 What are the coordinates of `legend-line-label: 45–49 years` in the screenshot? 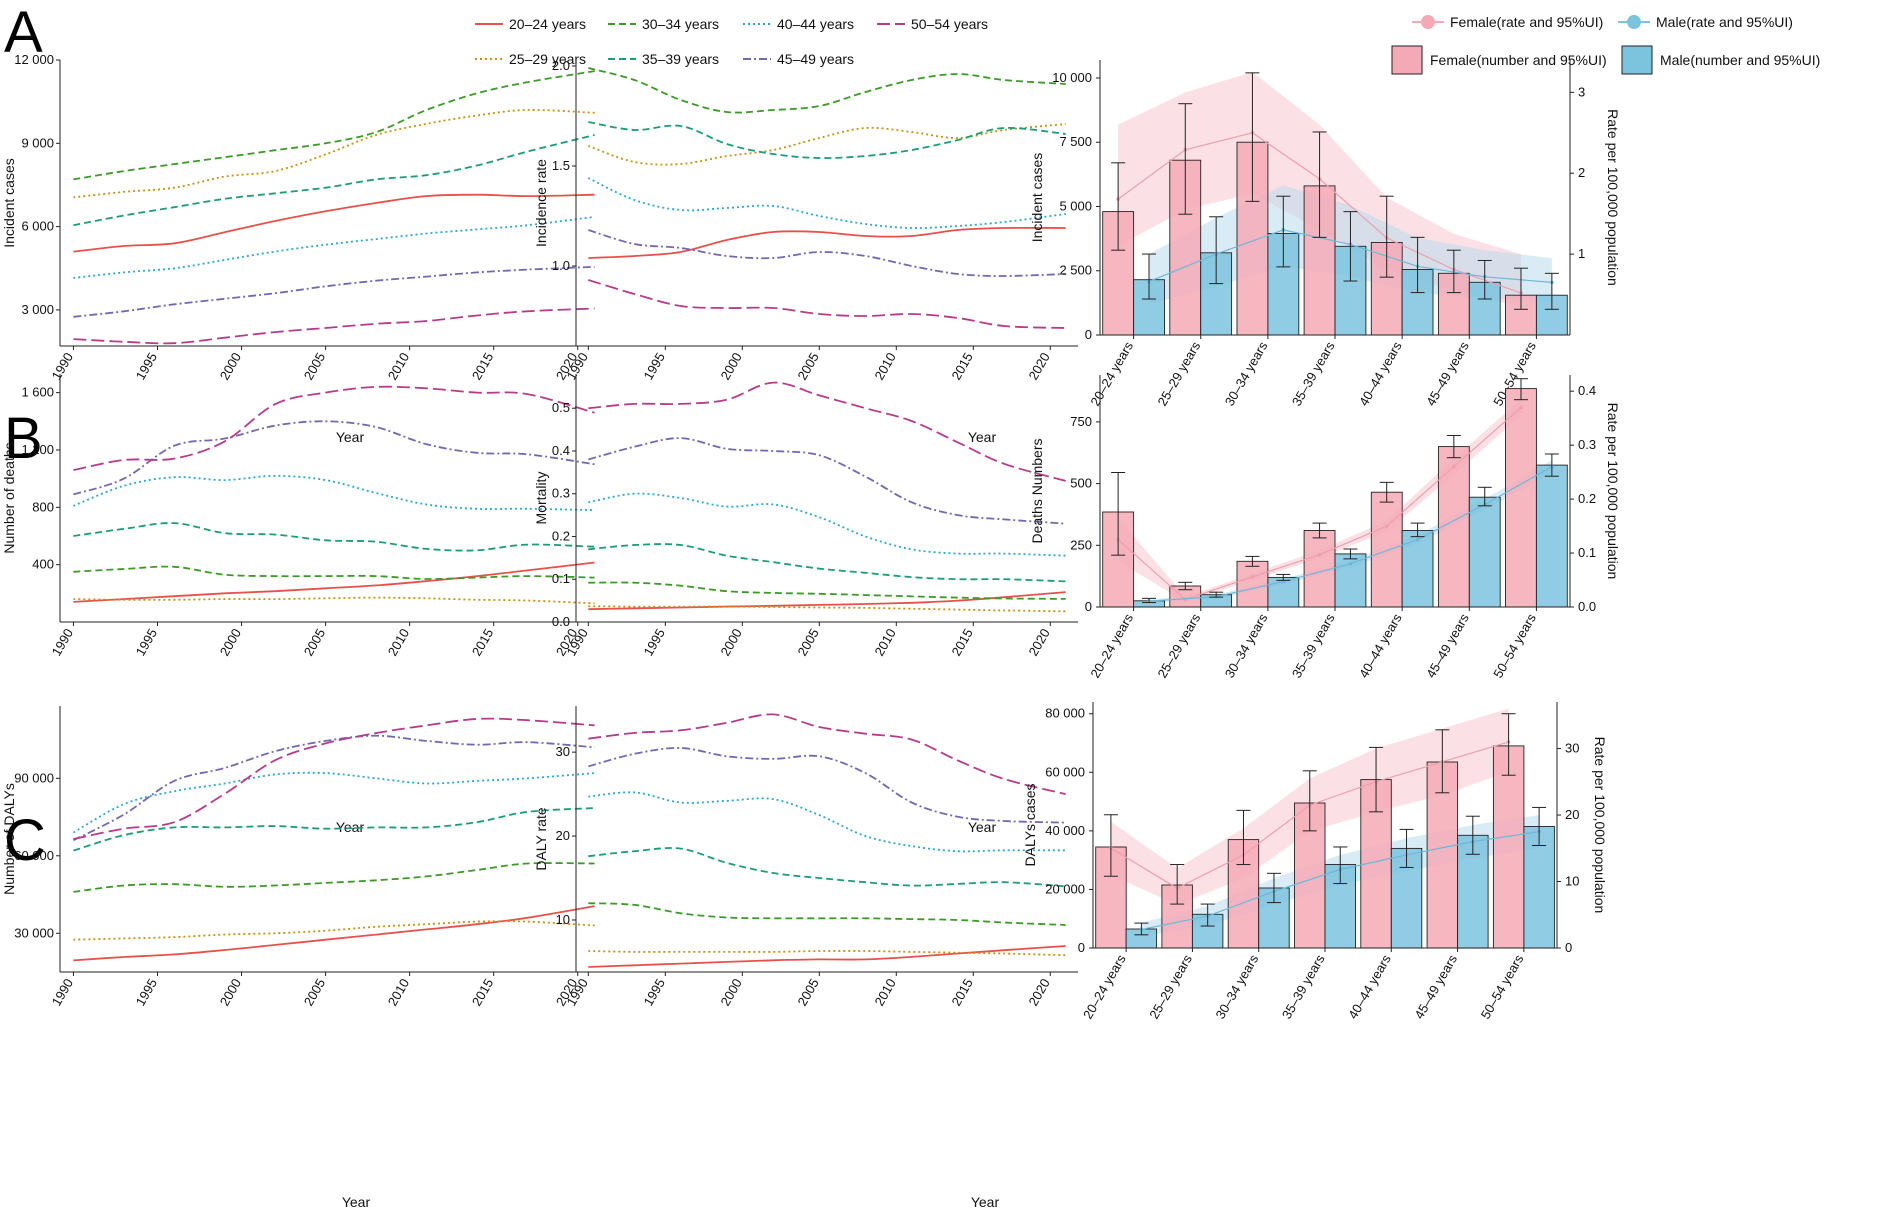 It's located at (815, 59).